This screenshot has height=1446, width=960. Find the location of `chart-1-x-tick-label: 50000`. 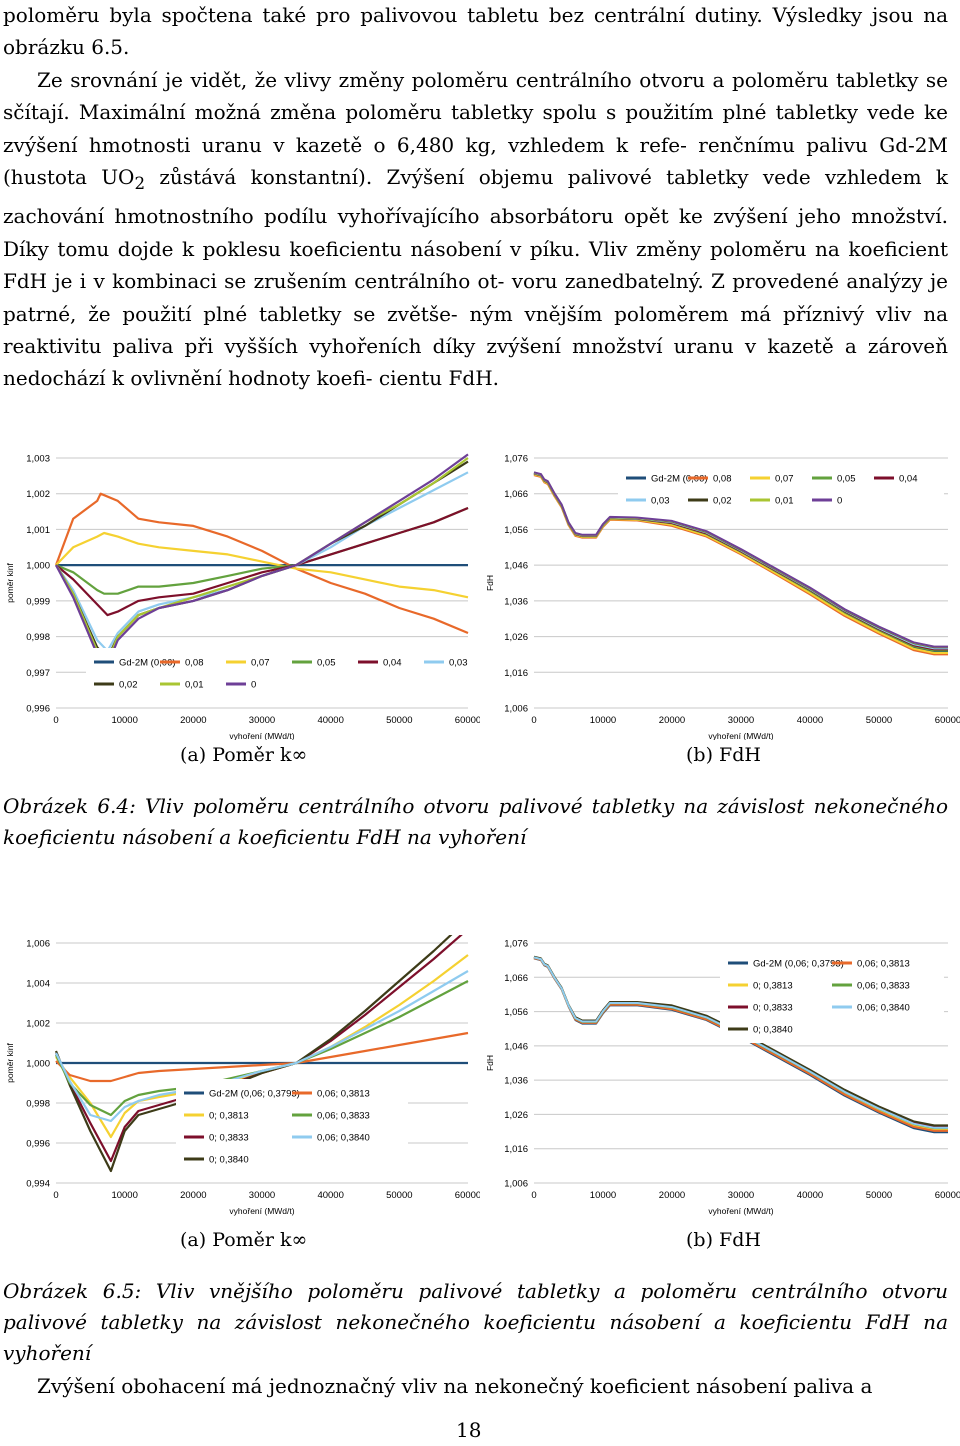

chart-1-x-tick-label: 50000 is located at coordinates (879, 720).